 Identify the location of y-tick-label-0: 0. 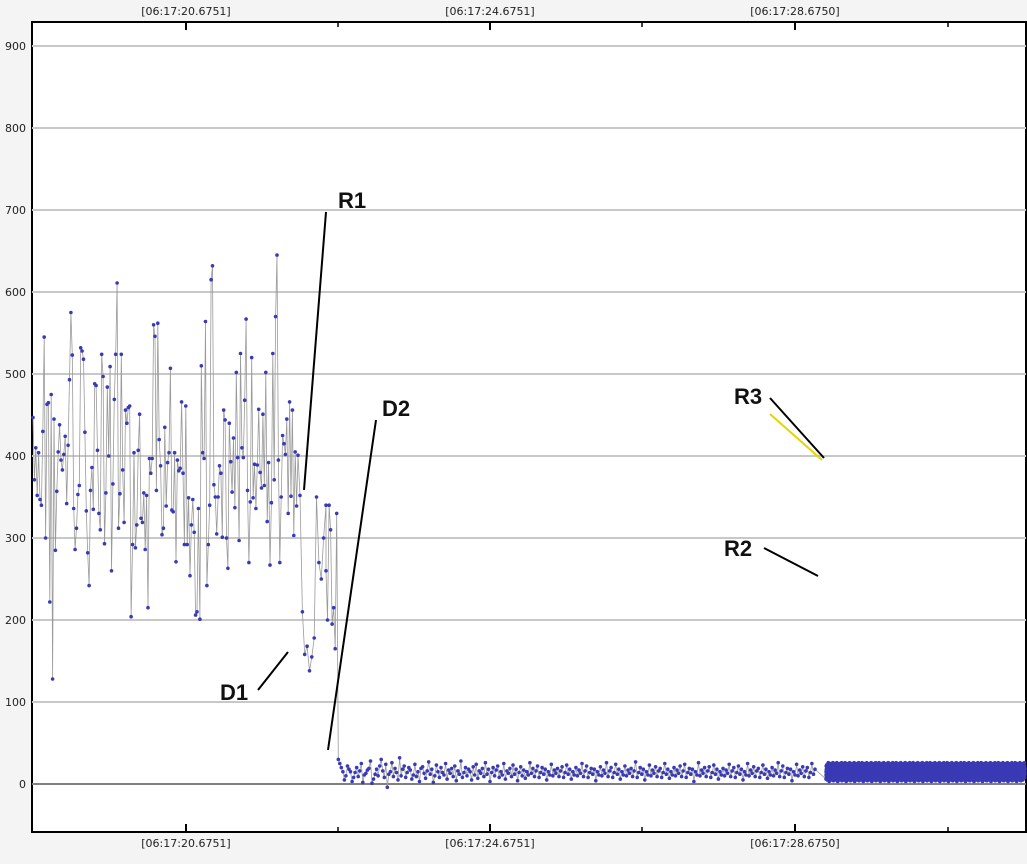
(22, 784).